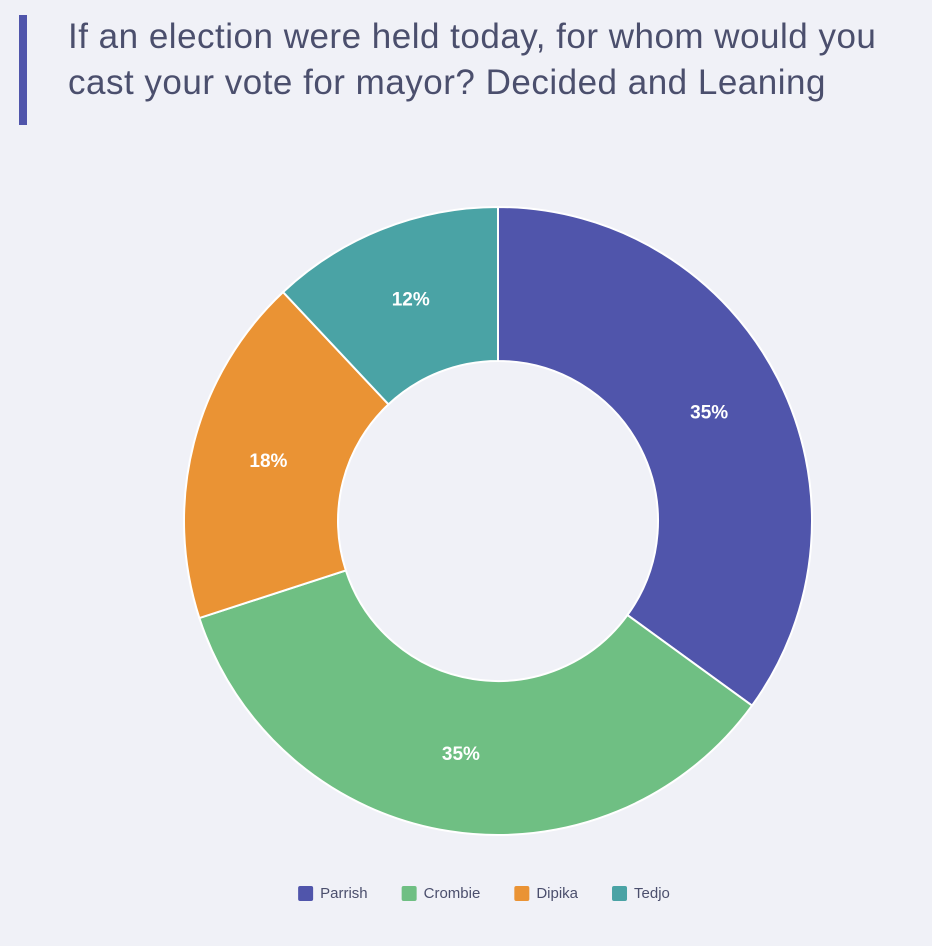 This screenshot has width=932, height=946. What do you see at coordinates (411, 300) in the screenshot?
I see `data-label: 12%` at bounding box center [411, 300].